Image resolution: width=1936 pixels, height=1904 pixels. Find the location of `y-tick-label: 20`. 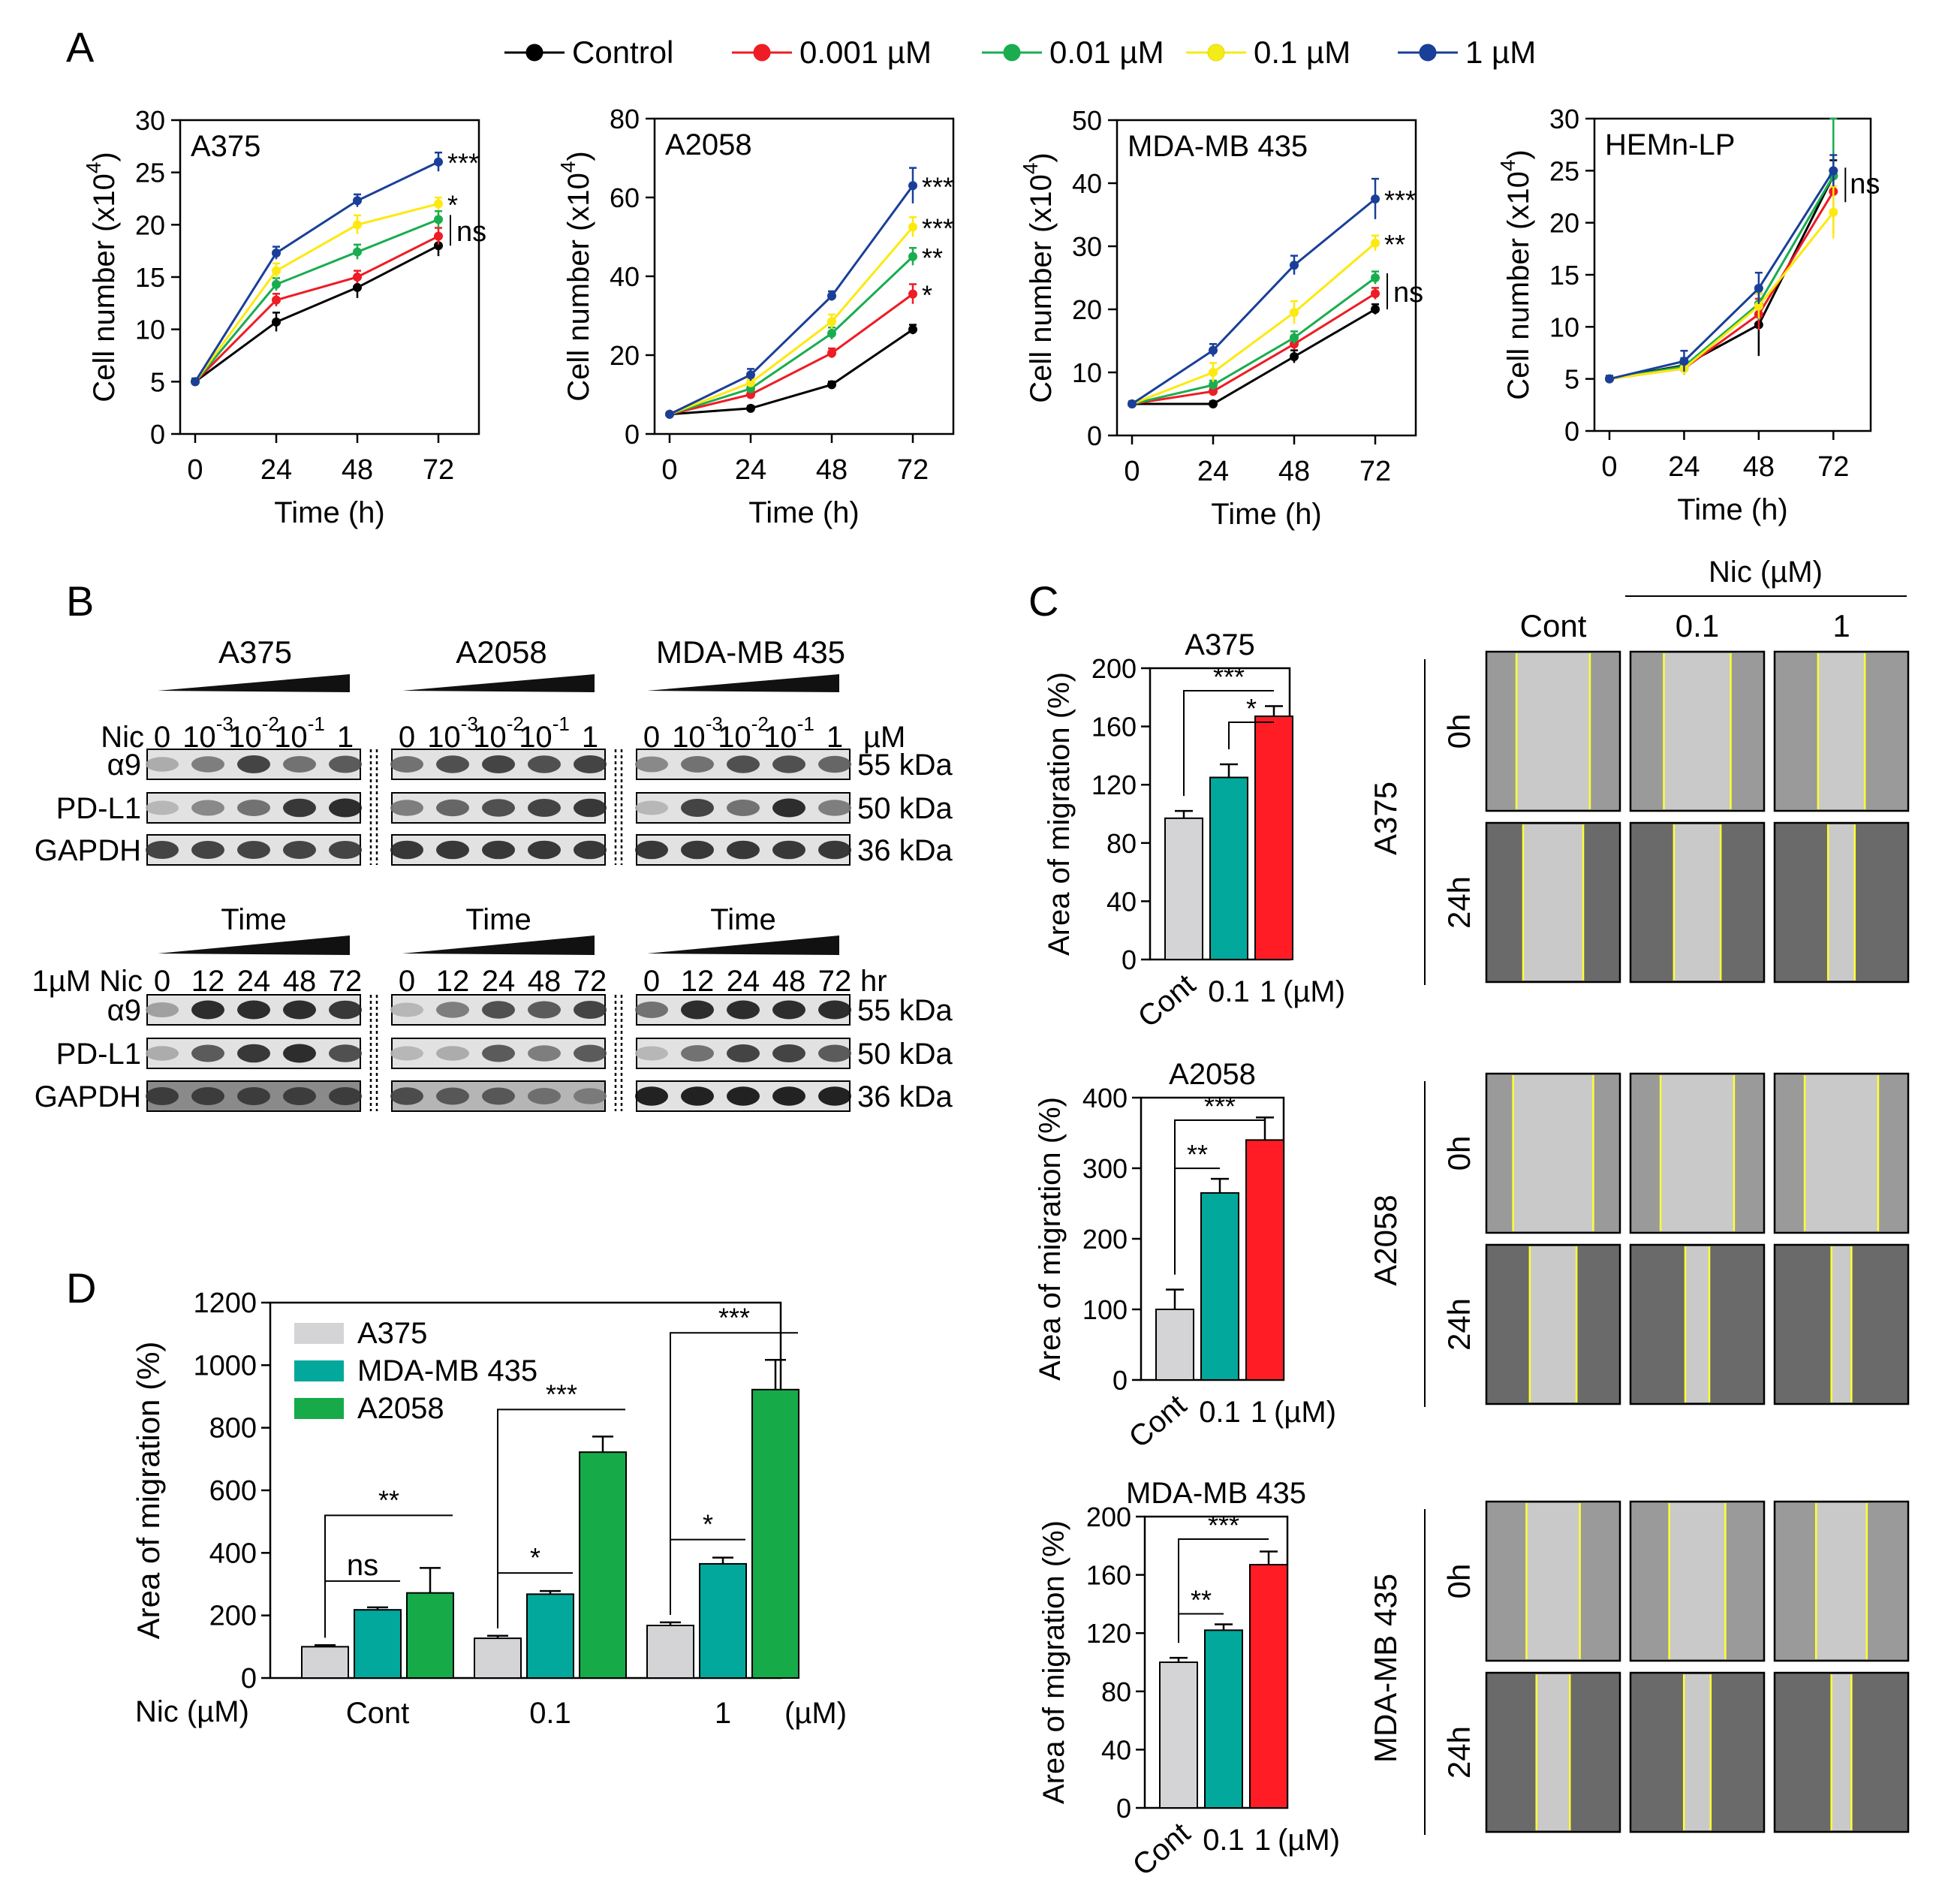

y-tick-label: 20 is located at coordinates (625, 355).